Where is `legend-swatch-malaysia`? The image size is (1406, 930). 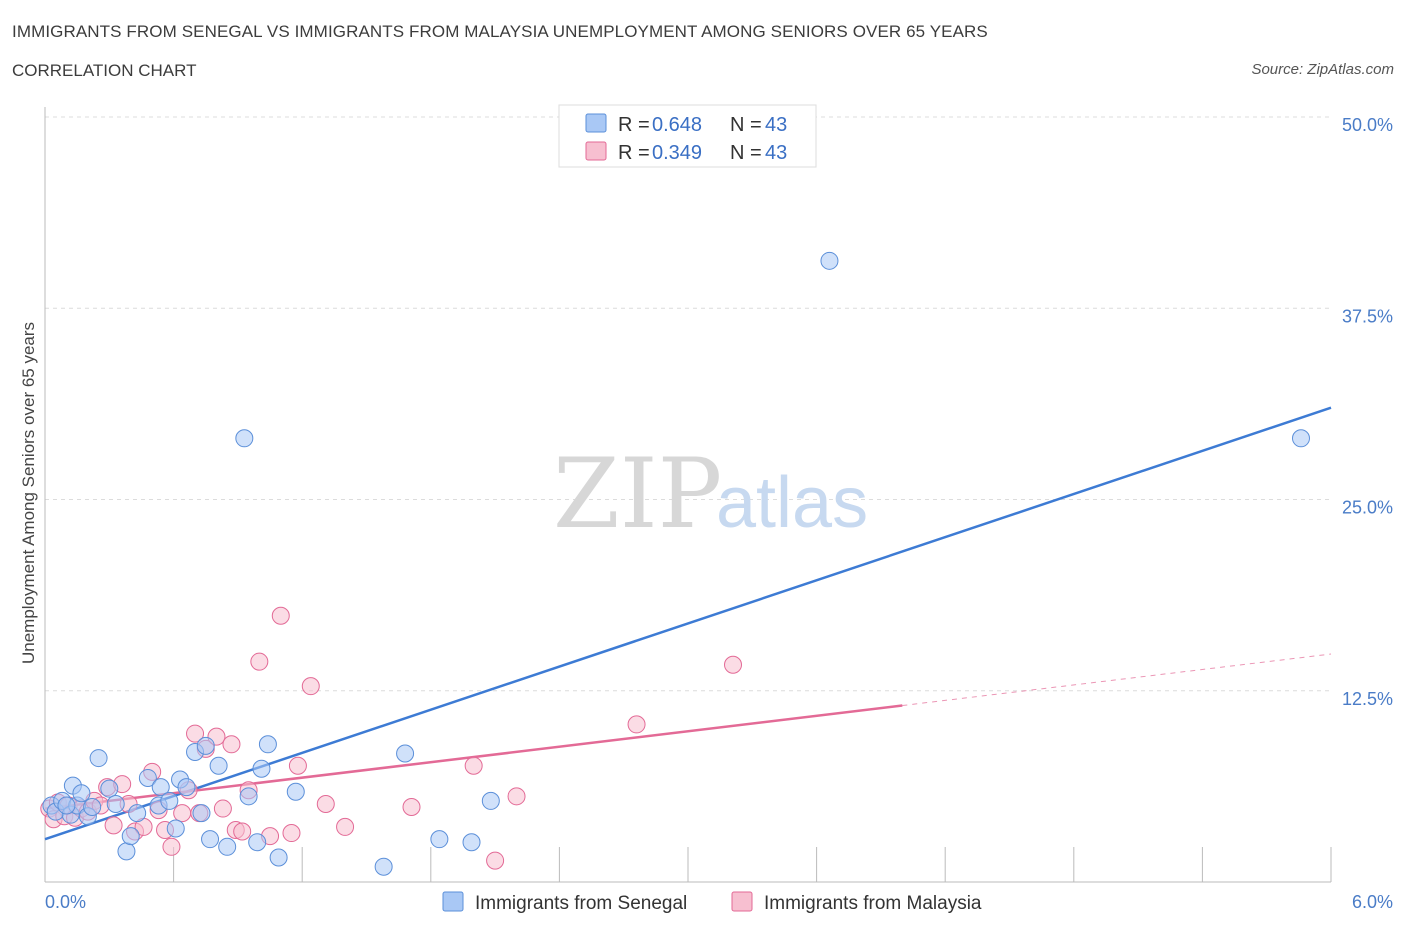
legend-swatch-malaysia is located at coordinates (596, 151).